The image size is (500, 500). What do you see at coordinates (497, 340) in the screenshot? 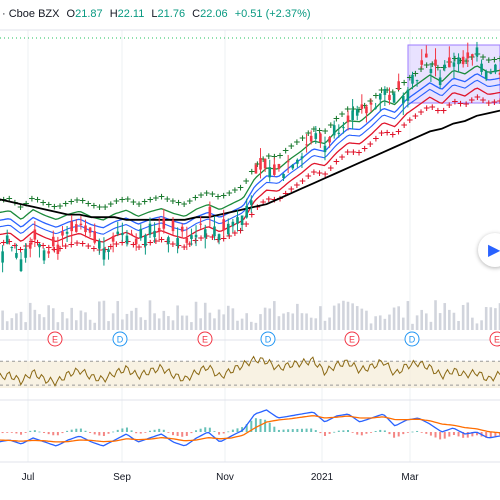
I see `event-marker-label: E` at bounding box center [497, 340].